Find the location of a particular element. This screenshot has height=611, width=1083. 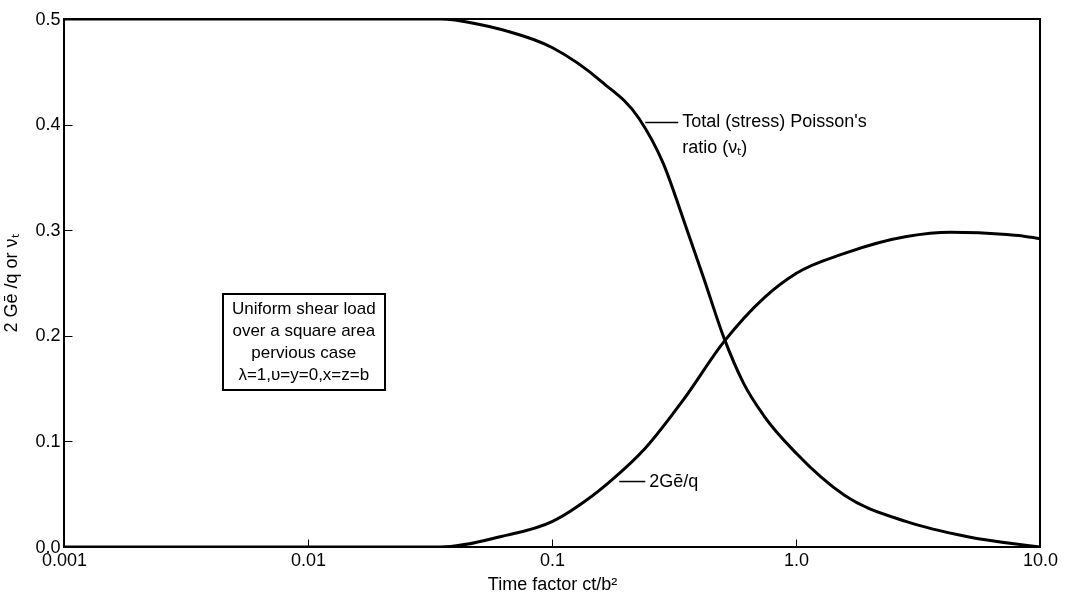

x-axis-title: Time factor ct/b² is located at coordinates (552, 583).